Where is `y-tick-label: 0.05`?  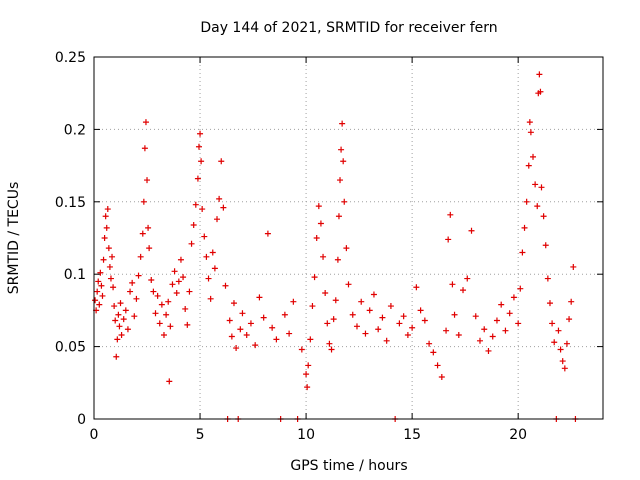 y-tick-label: 0.05 is located at coordinates (70, 348).